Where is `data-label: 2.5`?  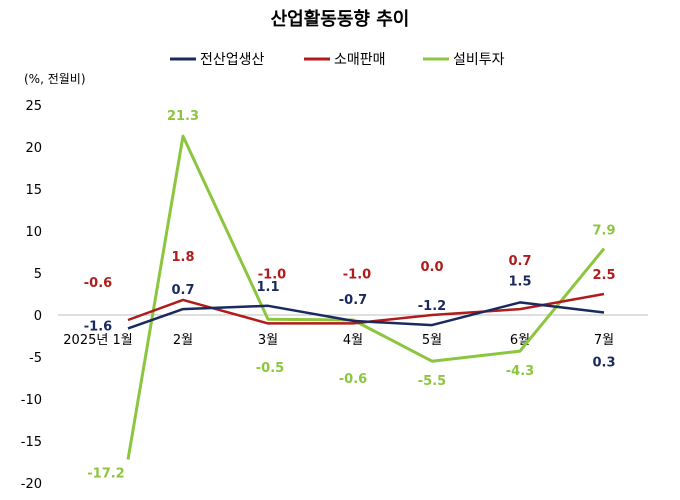 data-label: 2.5 is located at coordinates (603, 275).